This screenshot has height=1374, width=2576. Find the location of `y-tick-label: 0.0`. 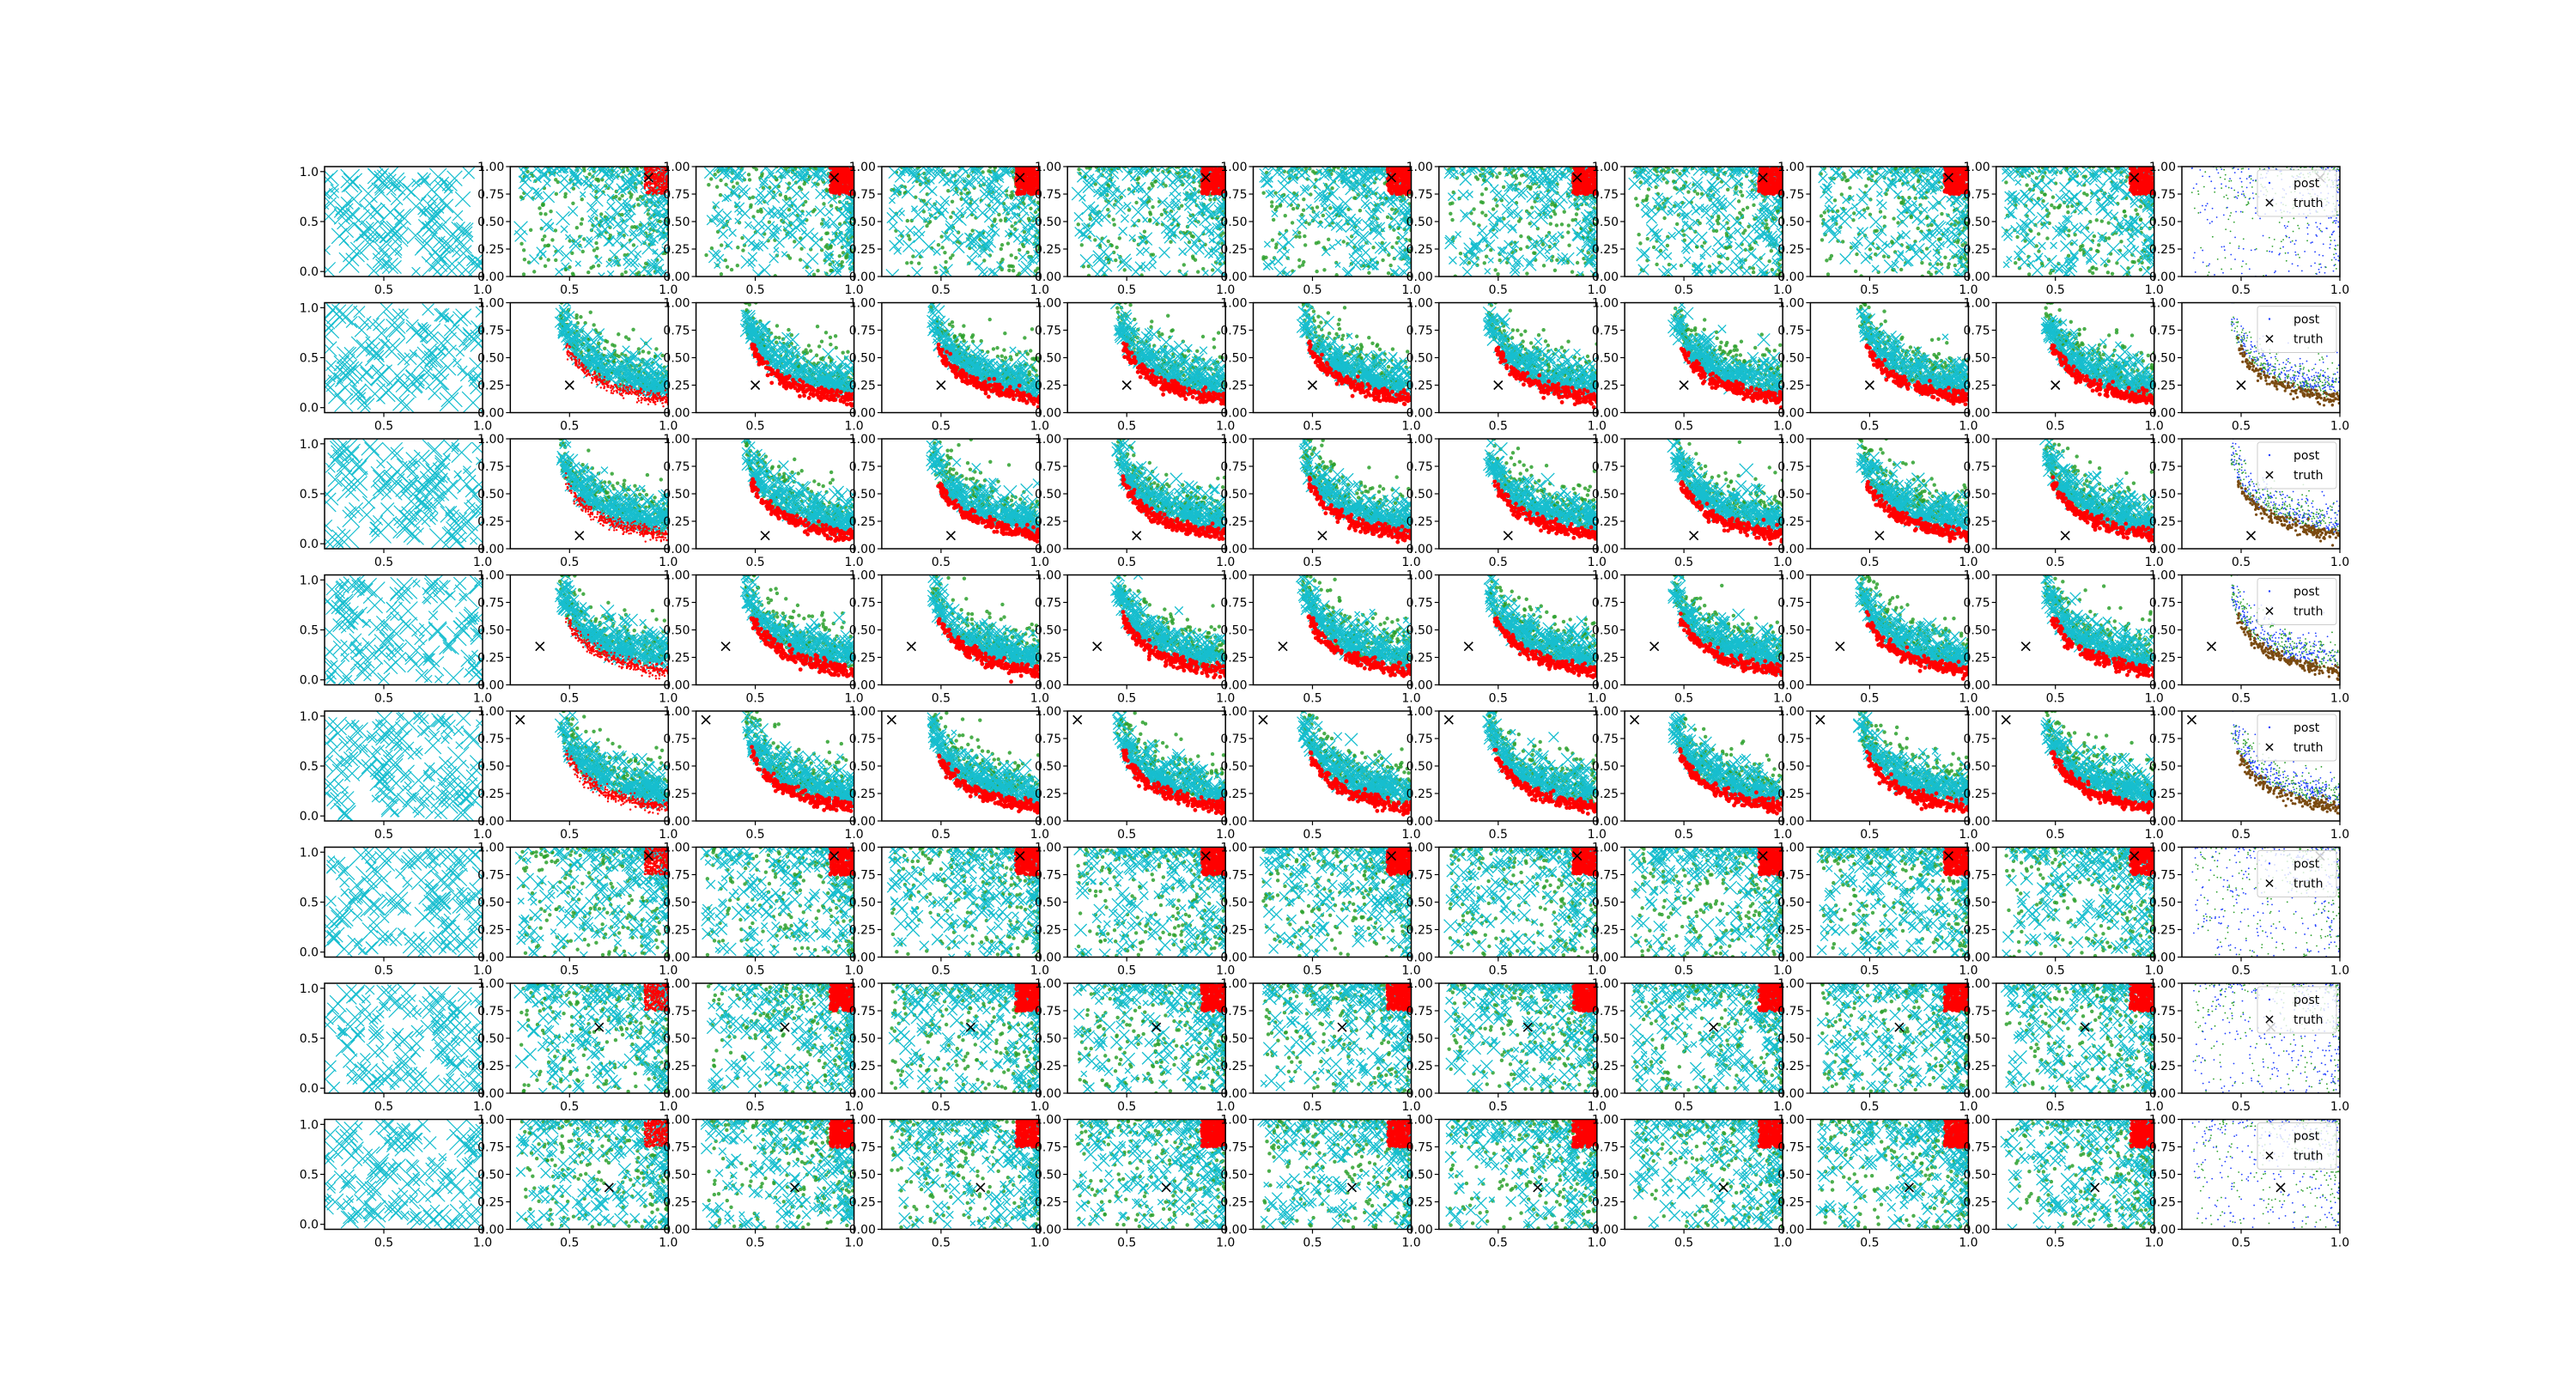

y-tick-label: 0.0 is located at coordinates (310, 272).